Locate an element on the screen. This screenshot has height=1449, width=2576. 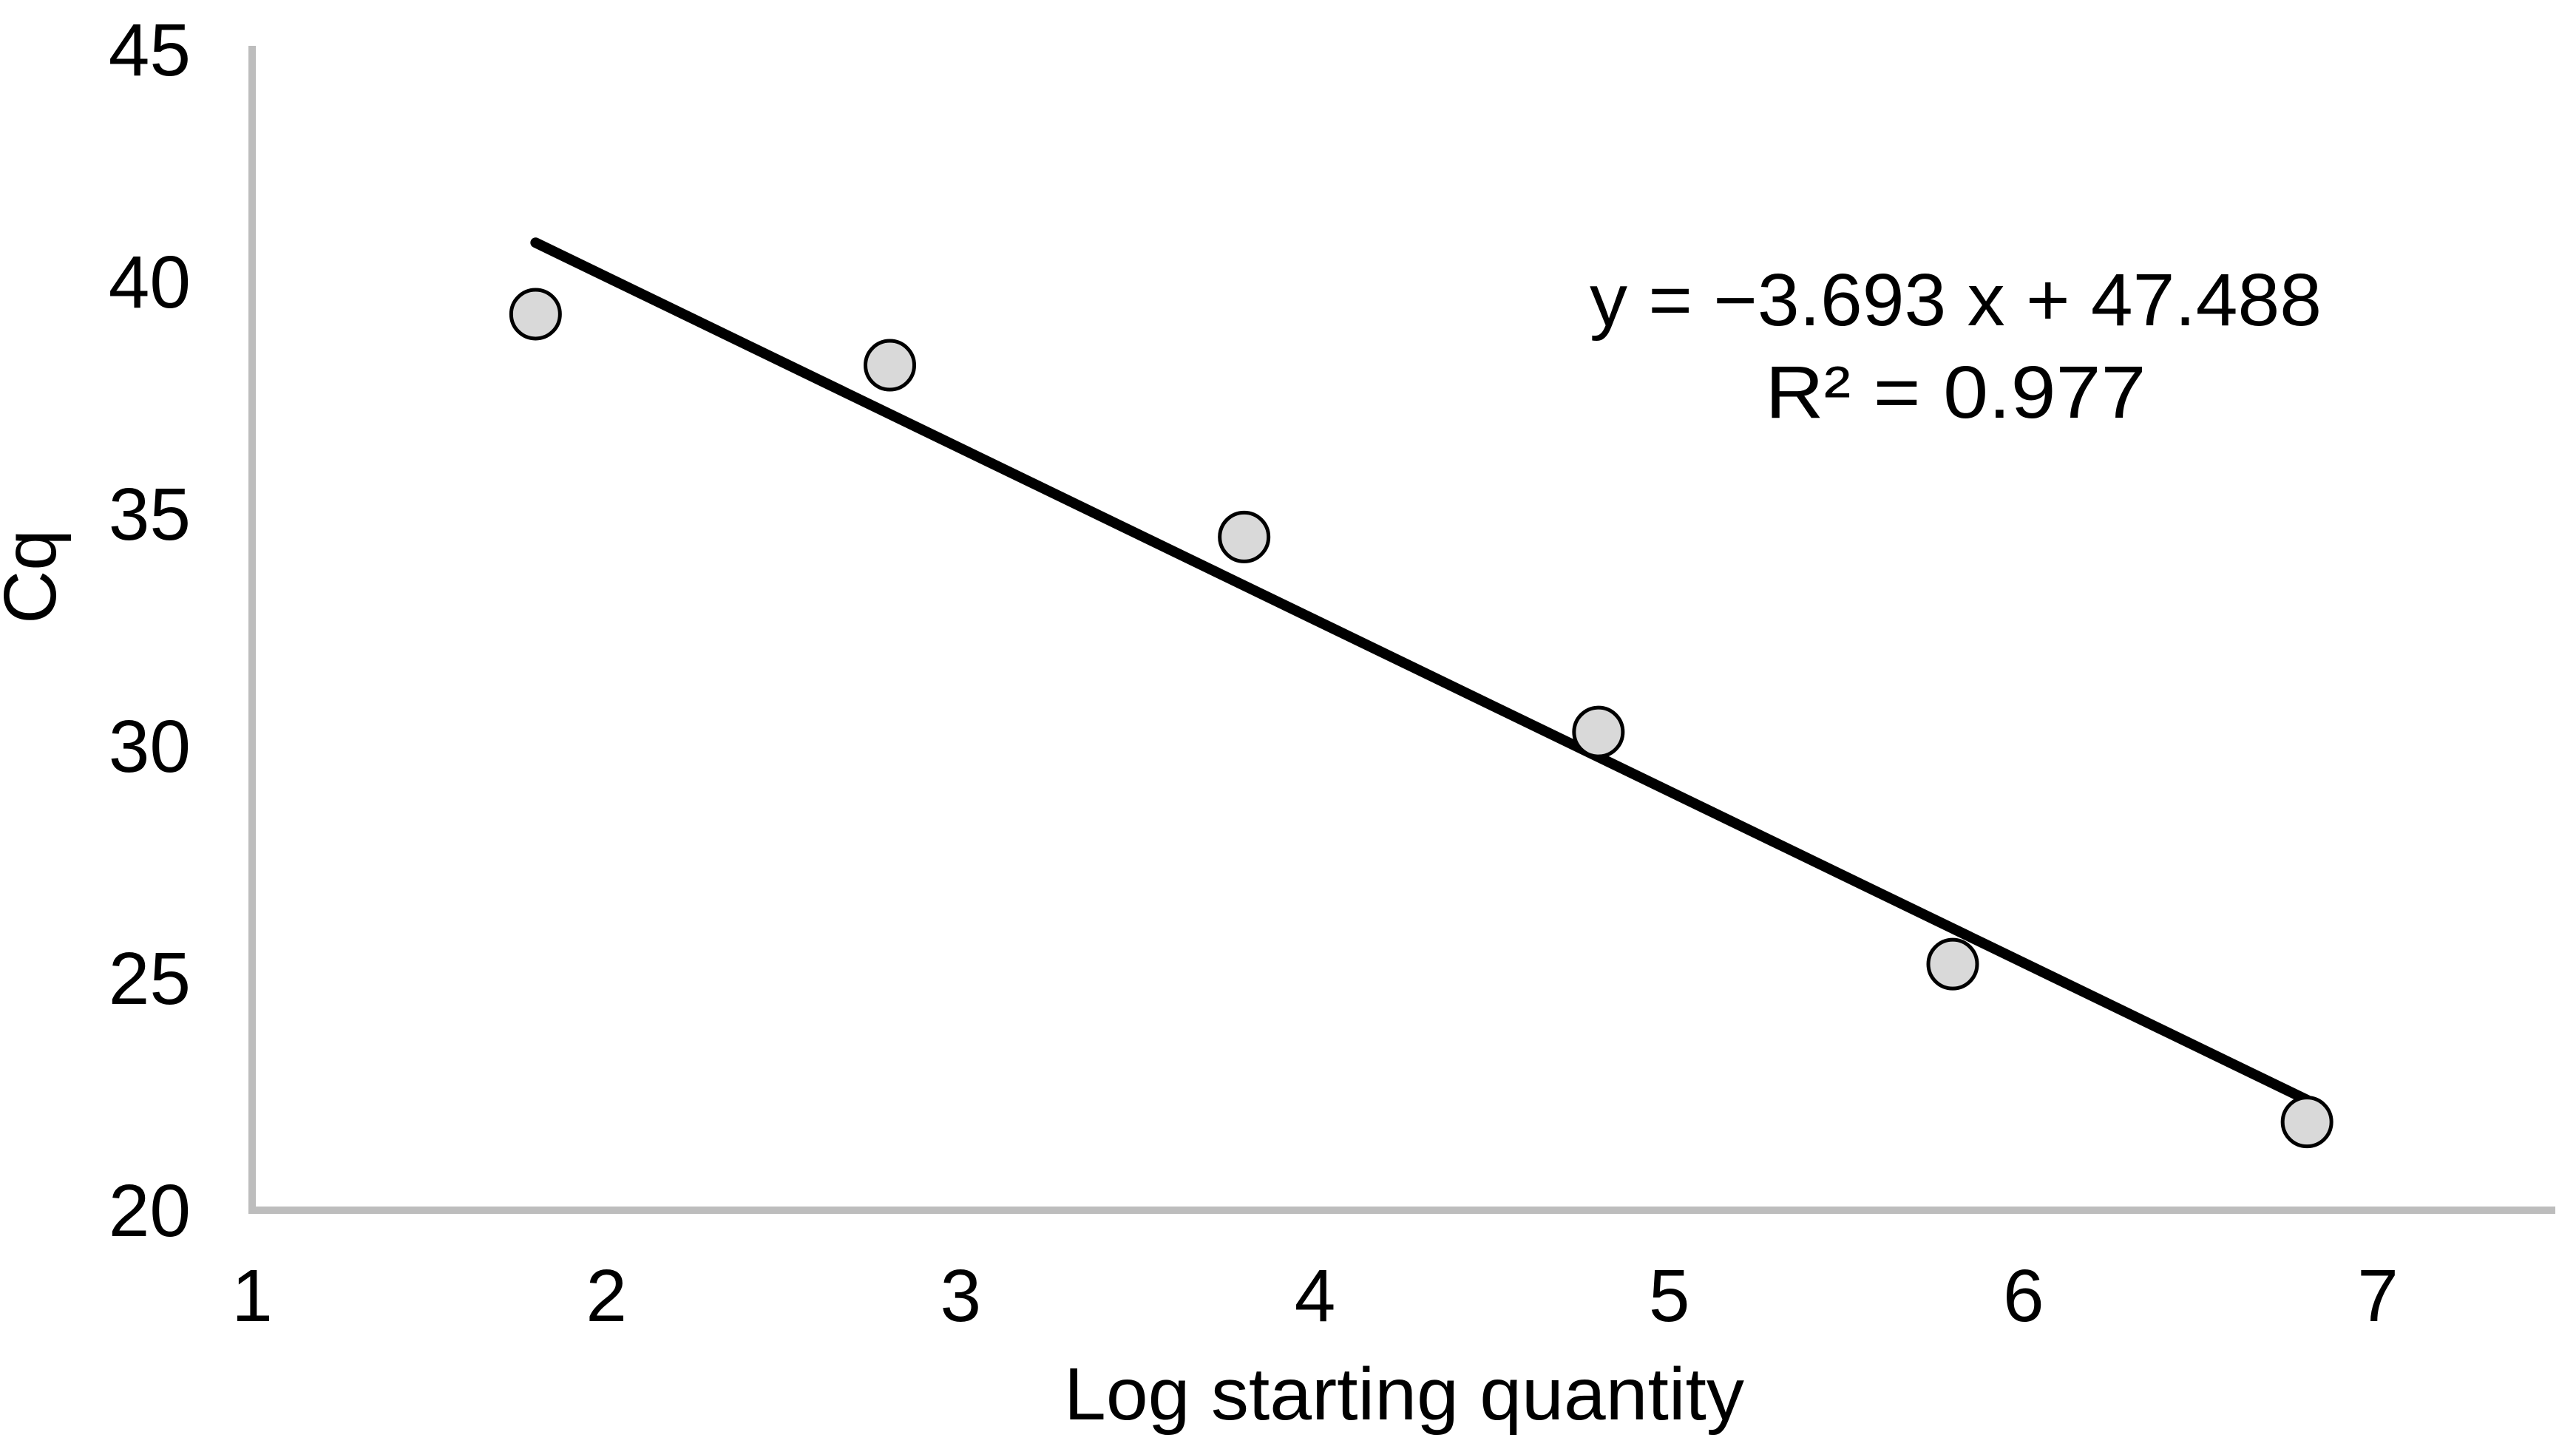
y-tick-label: 35 is located at coordinates (150, 514).